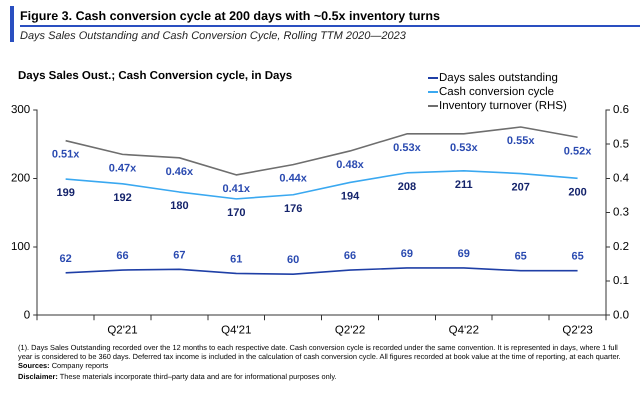 The height and width of the screenshot is (397, 640). I want to click on legend-label: Cash conversion cycle, so click(496, 92).